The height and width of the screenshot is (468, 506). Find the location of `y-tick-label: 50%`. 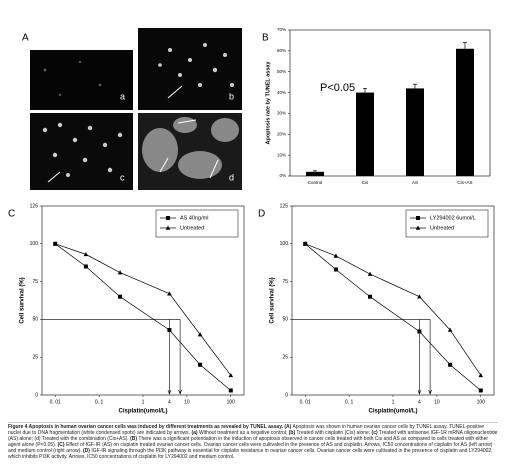

y-tick-label: 50% is located at coordinates (281, 71).